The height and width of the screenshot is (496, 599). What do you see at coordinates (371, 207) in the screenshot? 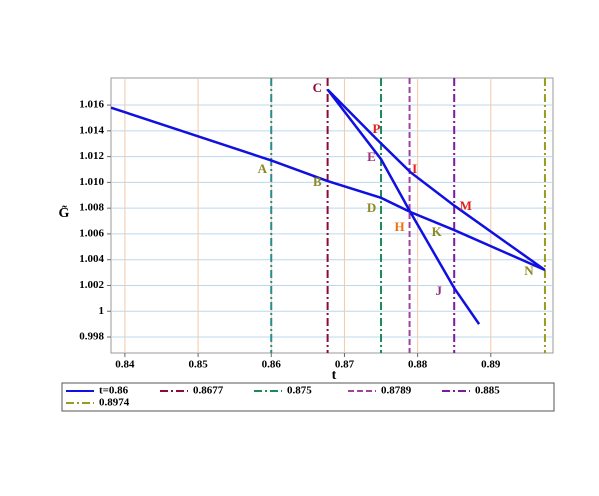
I see `point-label: D` at bounding box center [371, 207].